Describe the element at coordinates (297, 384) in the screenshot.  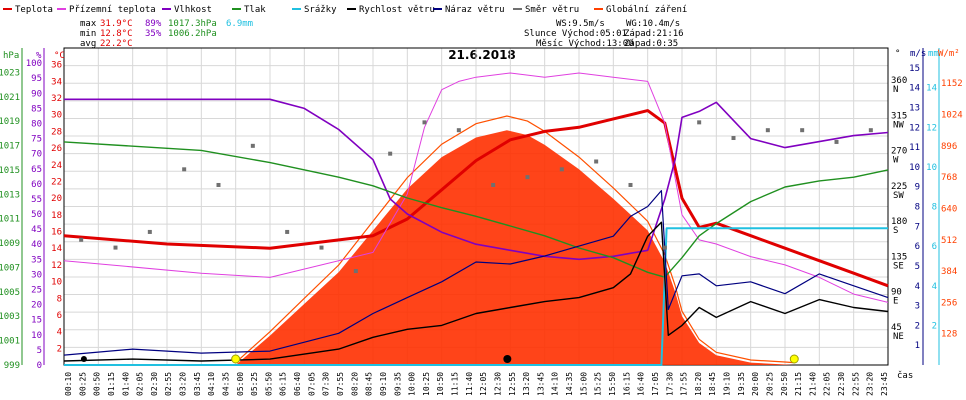
I see `x-tick-16: 06:40` at that location.